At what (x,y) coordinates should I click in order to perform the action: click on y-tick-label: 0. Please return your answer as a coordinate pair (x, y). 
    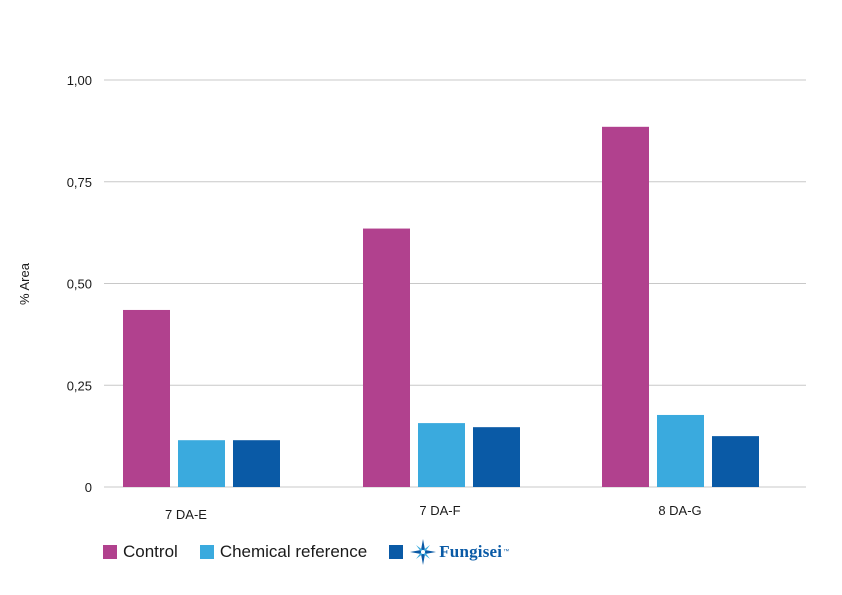
    Looking at the image, I should click on (88, 487).